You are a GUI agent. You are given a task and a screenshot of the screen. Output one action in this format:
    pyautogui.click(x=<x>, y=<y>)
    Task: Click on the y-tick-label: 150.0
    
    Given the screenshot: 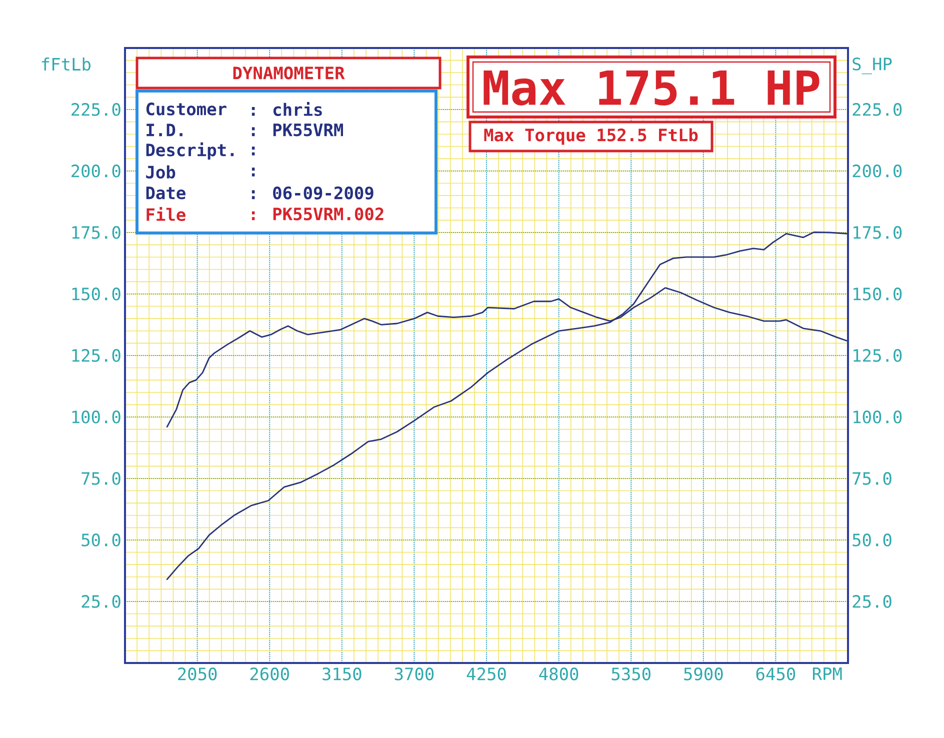 What is the action you would take?
    pyautogui.click(x=96, y=294)
    